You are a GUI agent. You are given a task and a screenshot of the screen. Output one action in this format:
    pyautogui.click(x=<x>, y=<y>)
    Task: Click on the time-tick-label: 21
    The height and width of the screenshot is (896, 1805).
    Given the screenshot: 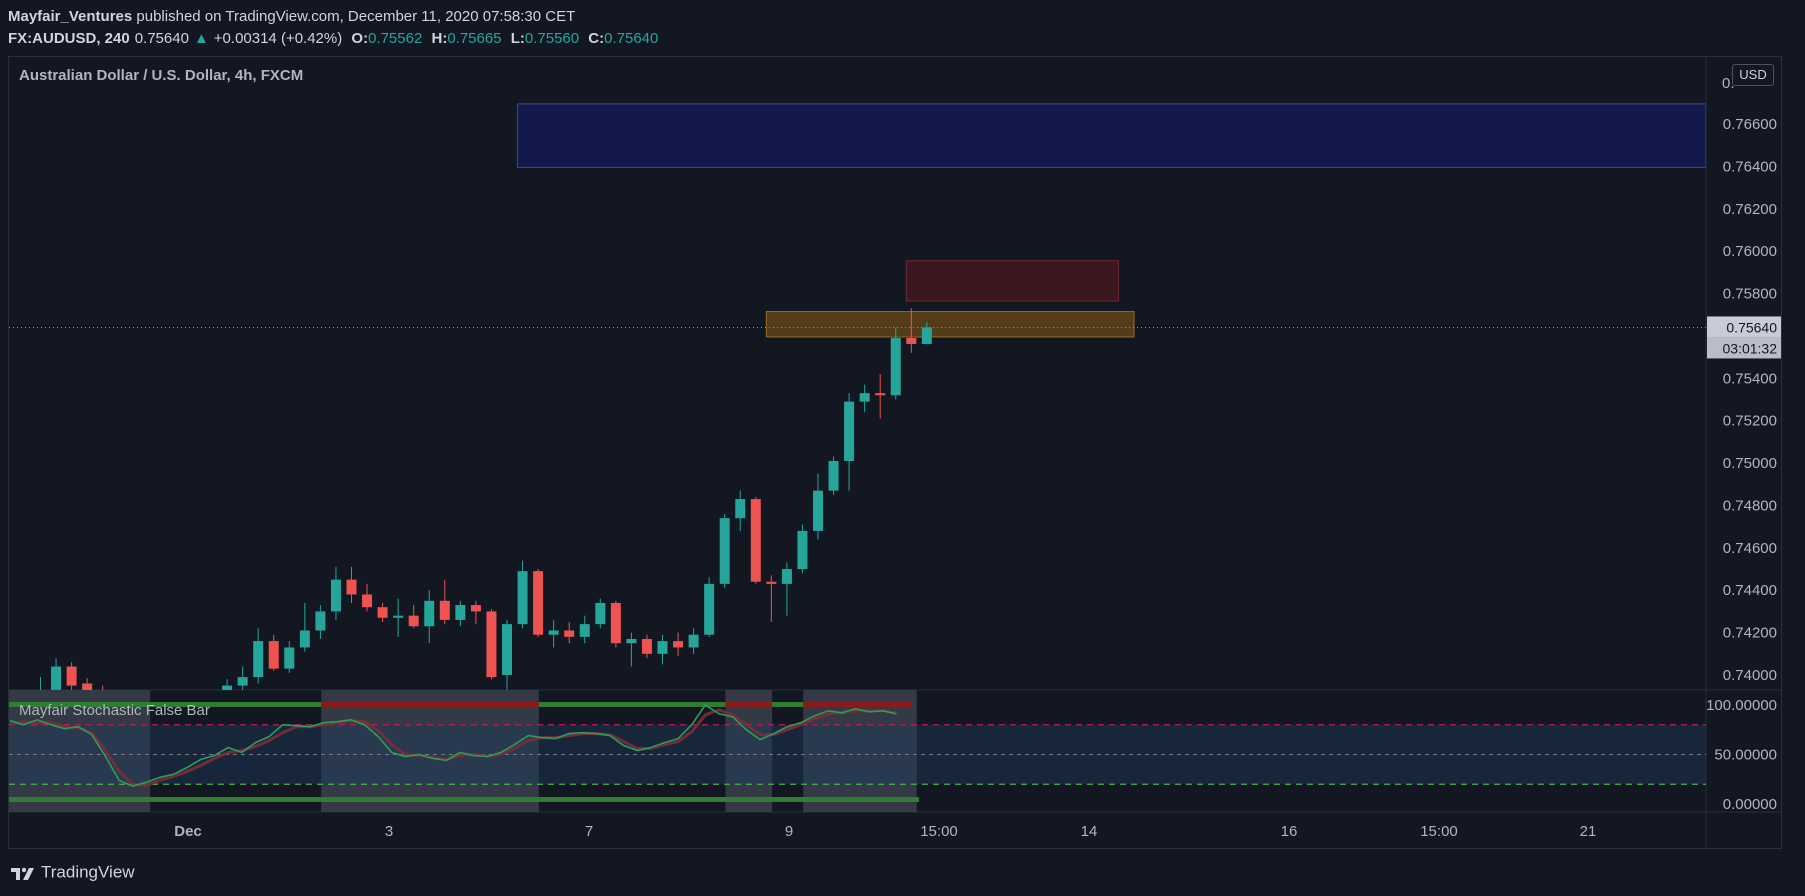 What is the action you would take?
    pyautogui.click(x=1588, y=831)
    